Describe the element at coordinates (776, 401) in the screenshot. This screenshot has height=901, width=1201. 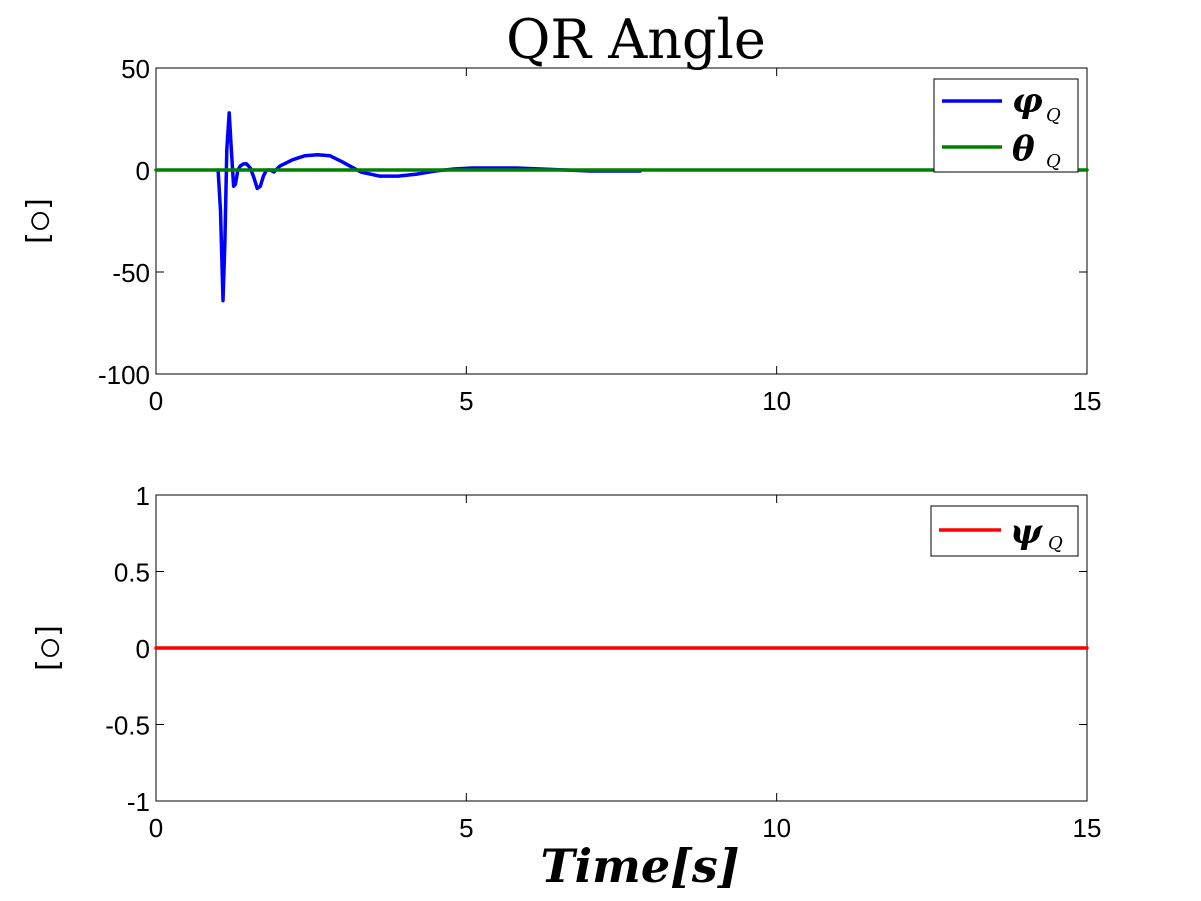
I see `top-x-tick-label: 10` at that location.